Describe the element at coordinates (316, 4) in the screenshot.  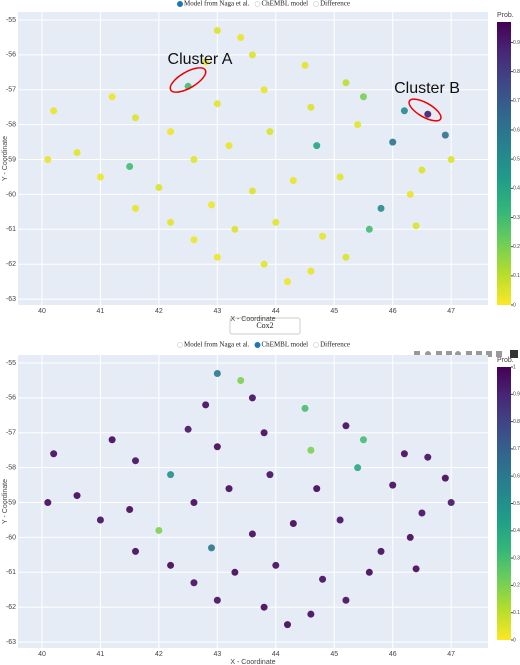
I see `legend-marker` at that location.